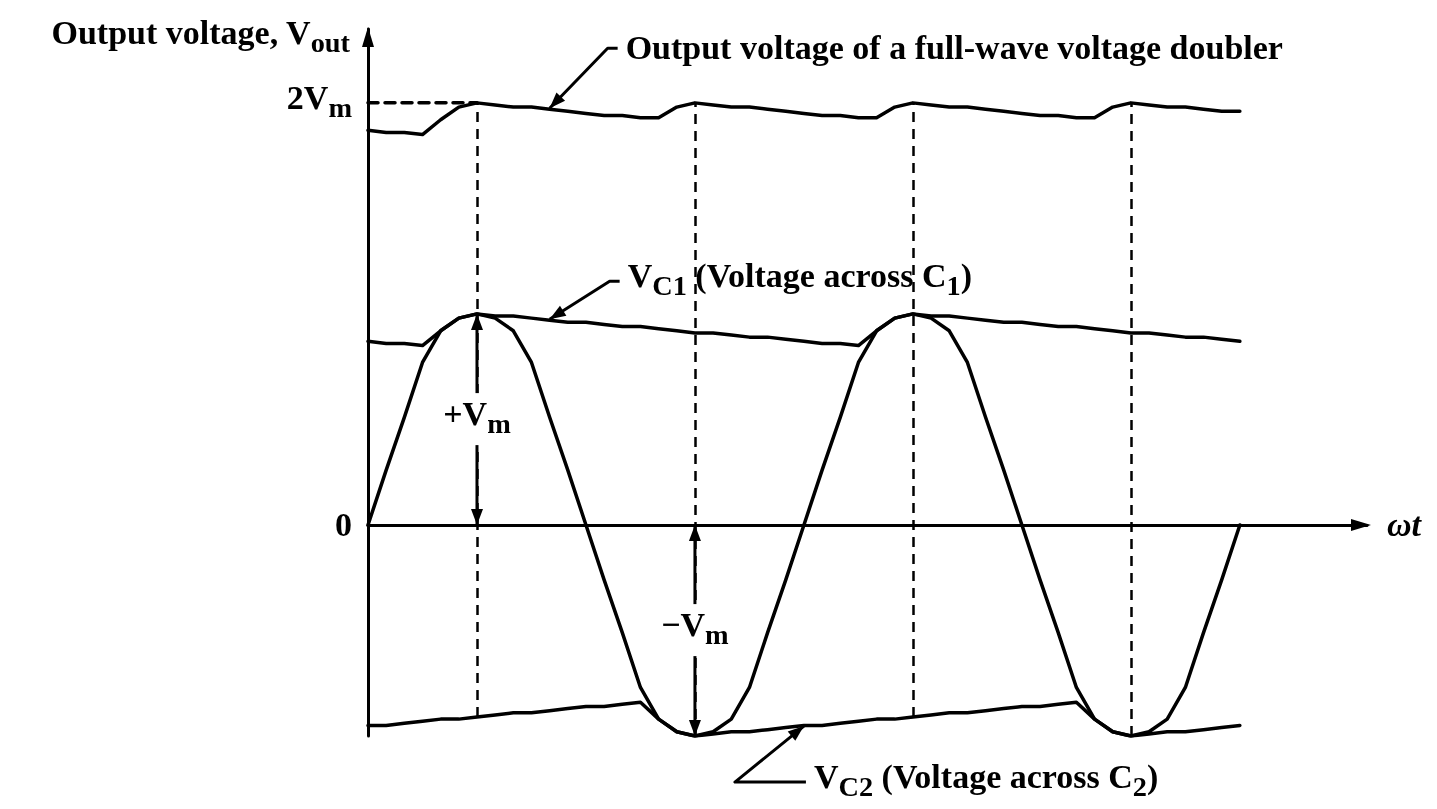 The image size is (1437, 809). Describe the element at coordinates (1405, 525) in the screenshot. I see `x-axis-title: ωt` at that location.